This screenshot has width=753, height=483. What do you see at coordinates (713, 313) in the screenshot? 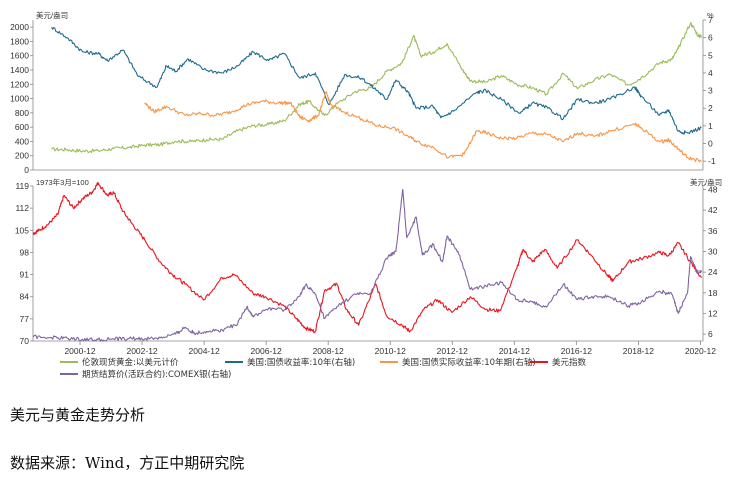
I see `bottom-right-tick-label: 12` at bounding box center [713, 313].